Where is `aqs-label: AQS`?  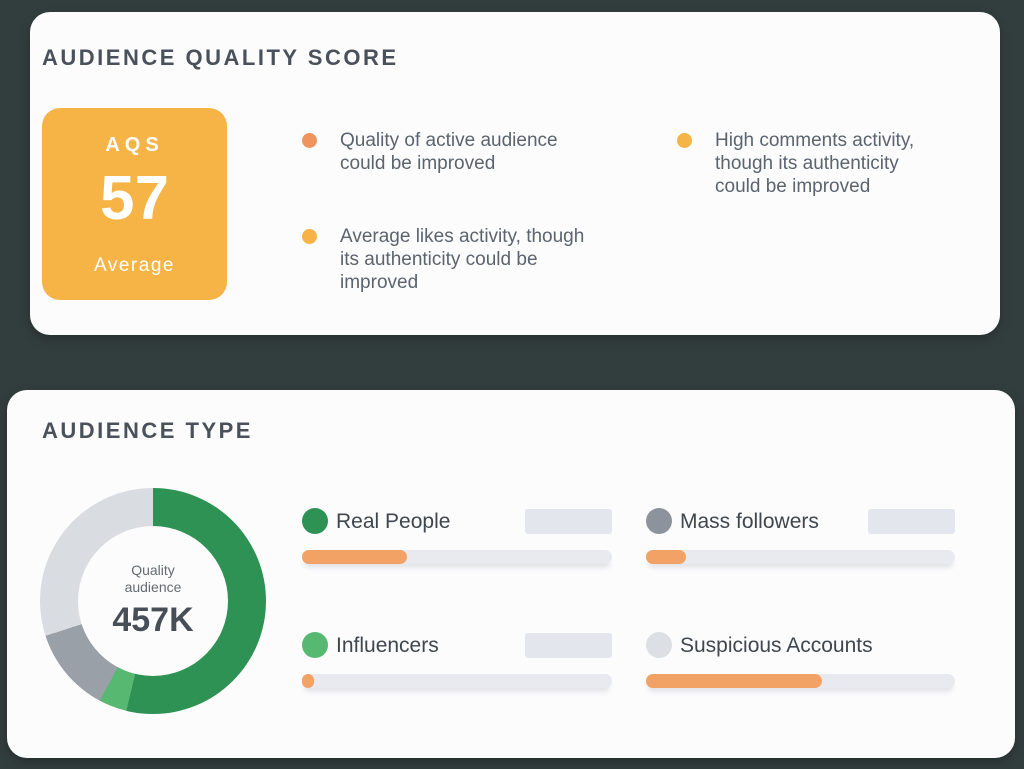
aqs-label: AQS is located at coordinates (134, 145).